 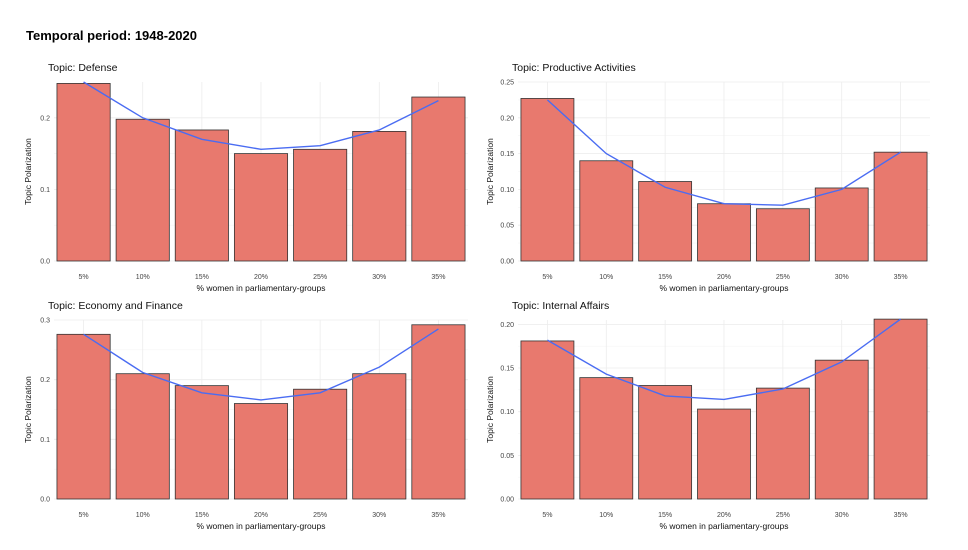 I want to click on y-tick-label: 0.3, so click(x=45, y=321).